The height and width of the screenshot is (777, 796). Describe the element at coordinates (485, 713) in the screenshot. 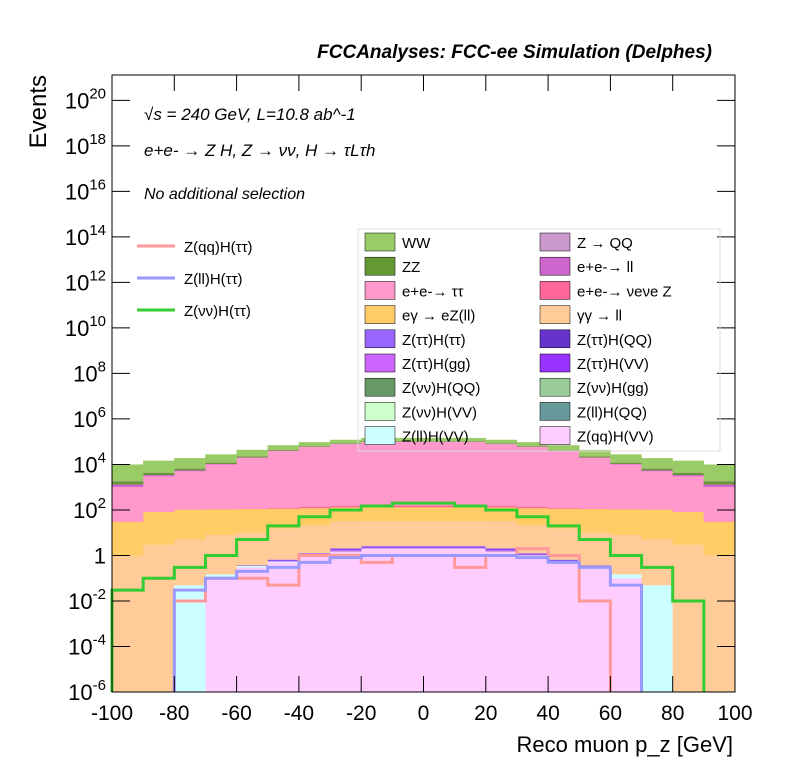

I see `x-tick-label: 20` at that location.